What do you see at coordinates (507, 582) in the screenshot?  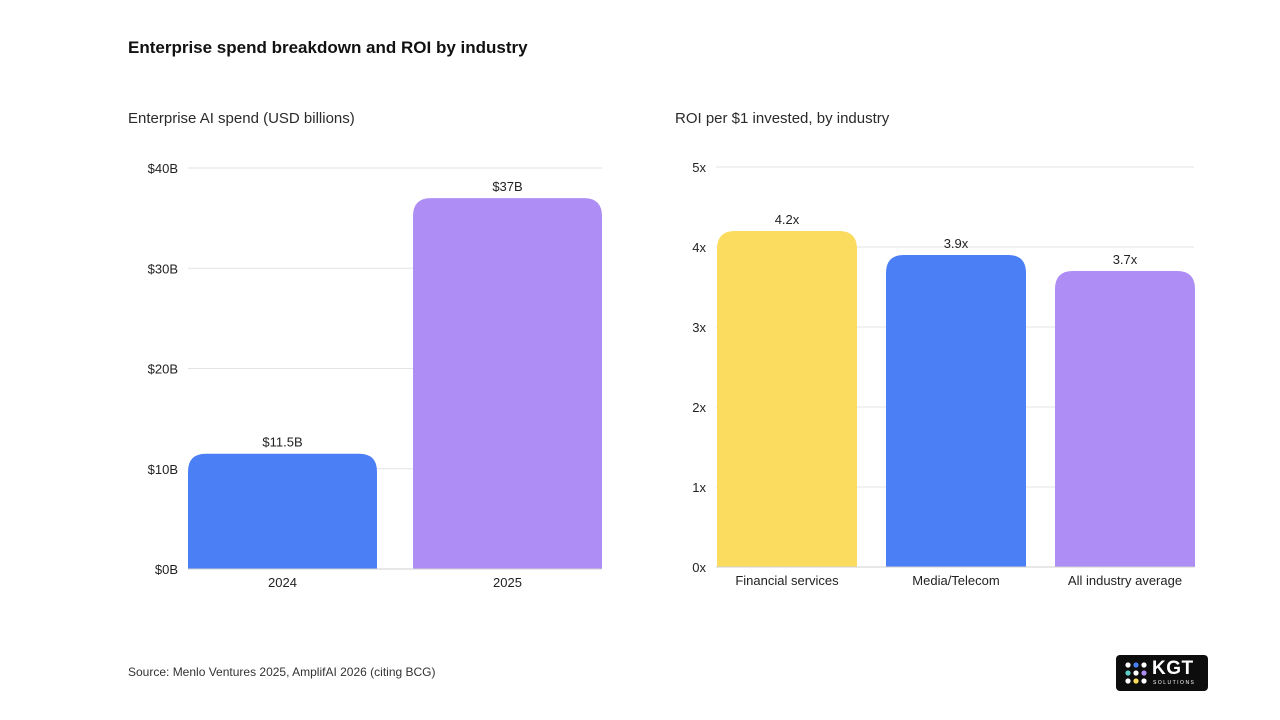 I see `x-tick-label: 2025` at bounding box center [507, 582].